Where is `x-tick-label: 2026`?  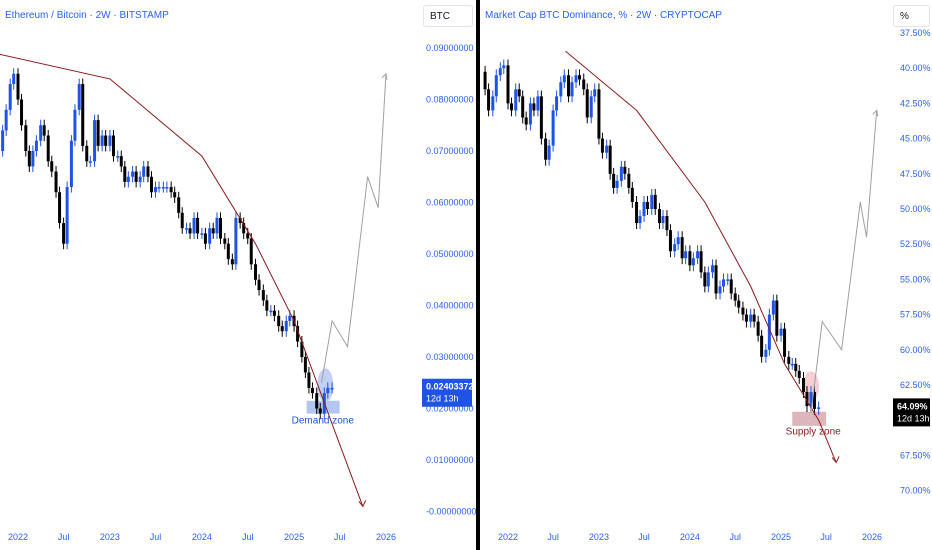 x-tick-label: 2026 is located at coordinates (386, 537).